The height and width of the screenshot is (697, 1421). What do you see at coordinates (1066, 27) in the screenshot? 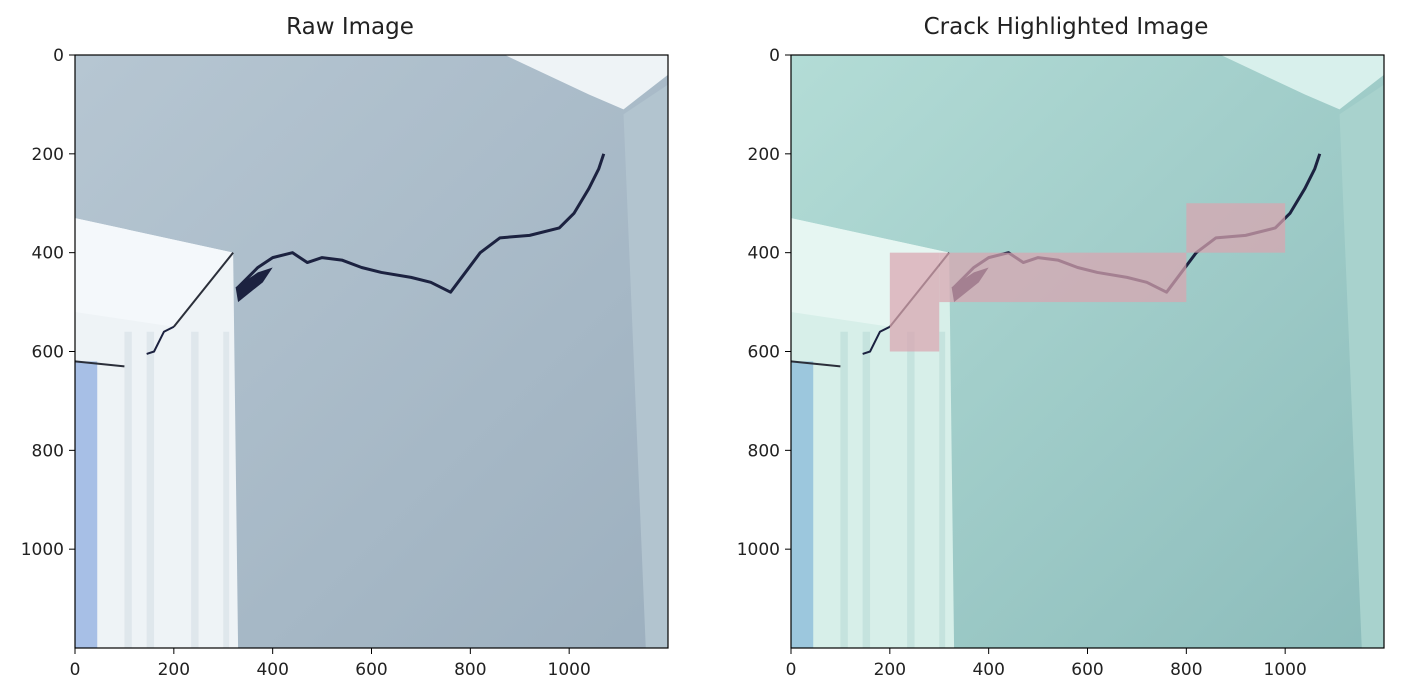
I see `highlighted-image-title: Crack Highlighted Image` at bounding box center [1066, 27].